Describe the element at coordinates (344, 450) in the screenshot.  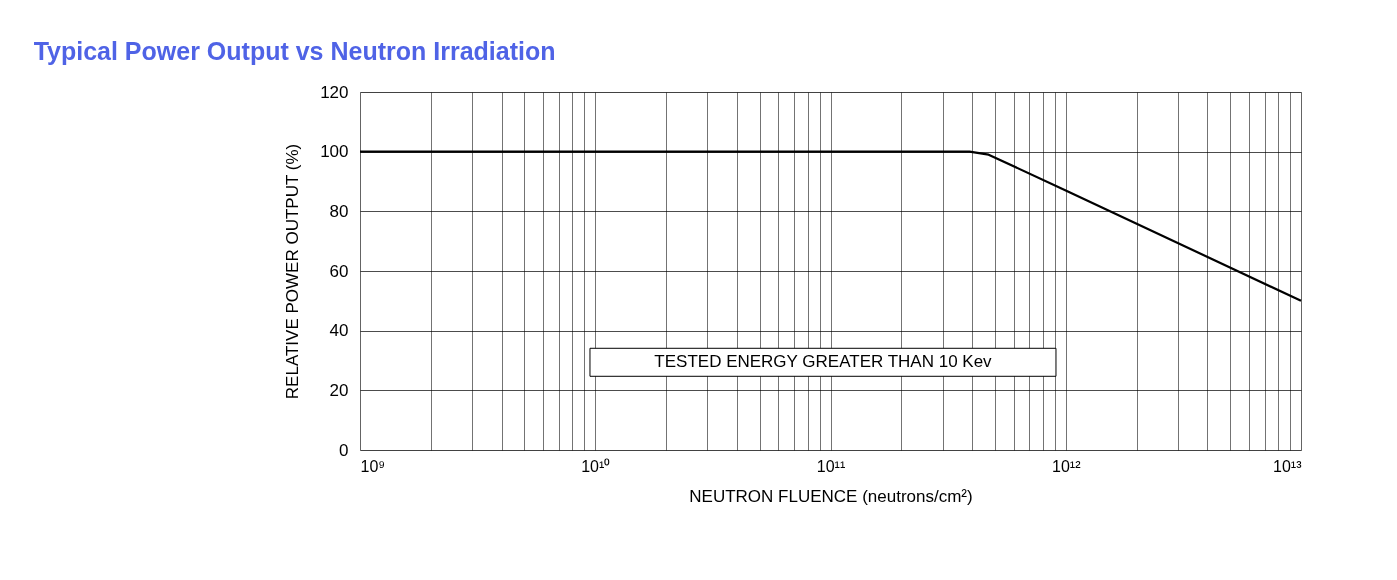
I see `y-tick-label: 0` at that location.